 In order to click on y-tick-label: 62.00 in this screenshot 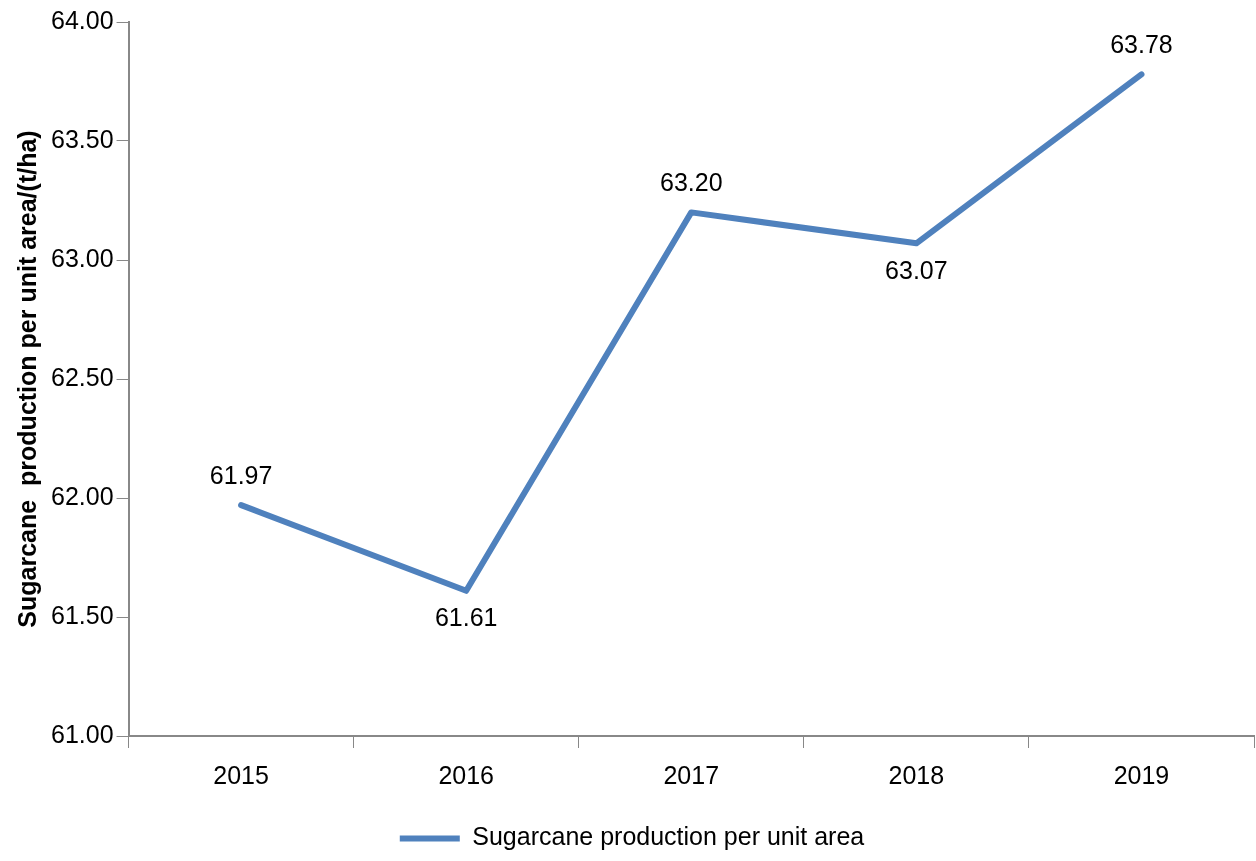, I will do `click(82, 495)`.